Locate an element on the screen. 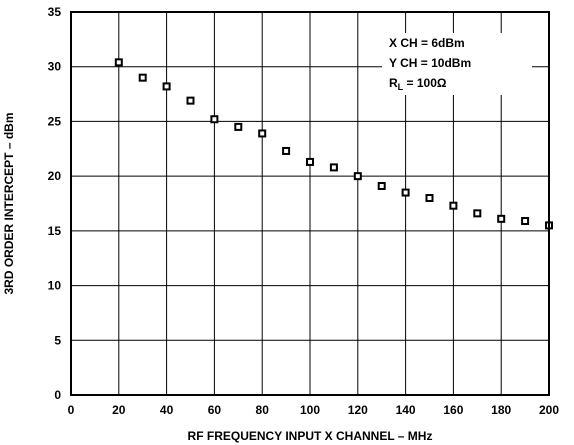 The height and width of the screenshot is (445, 574). x-tick-labels: 0 20 40 60 80 100 120 140 160 180 200 is located at coordinates (314, 410).